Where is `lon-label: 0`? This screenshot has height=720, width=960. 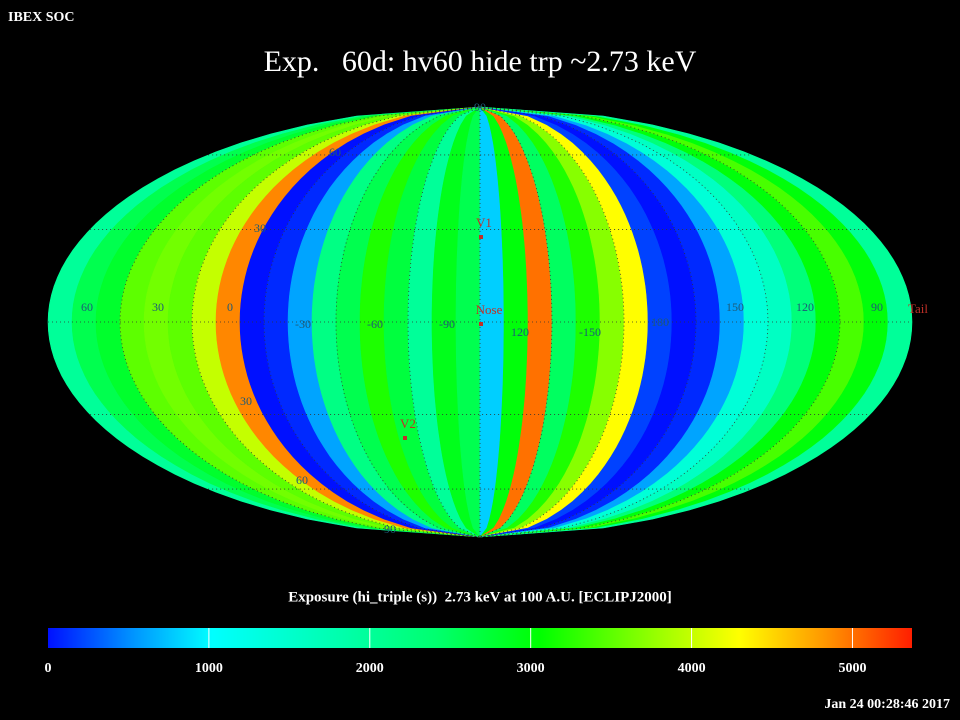
lon-label: 0 is located at coordinates (230, 307).